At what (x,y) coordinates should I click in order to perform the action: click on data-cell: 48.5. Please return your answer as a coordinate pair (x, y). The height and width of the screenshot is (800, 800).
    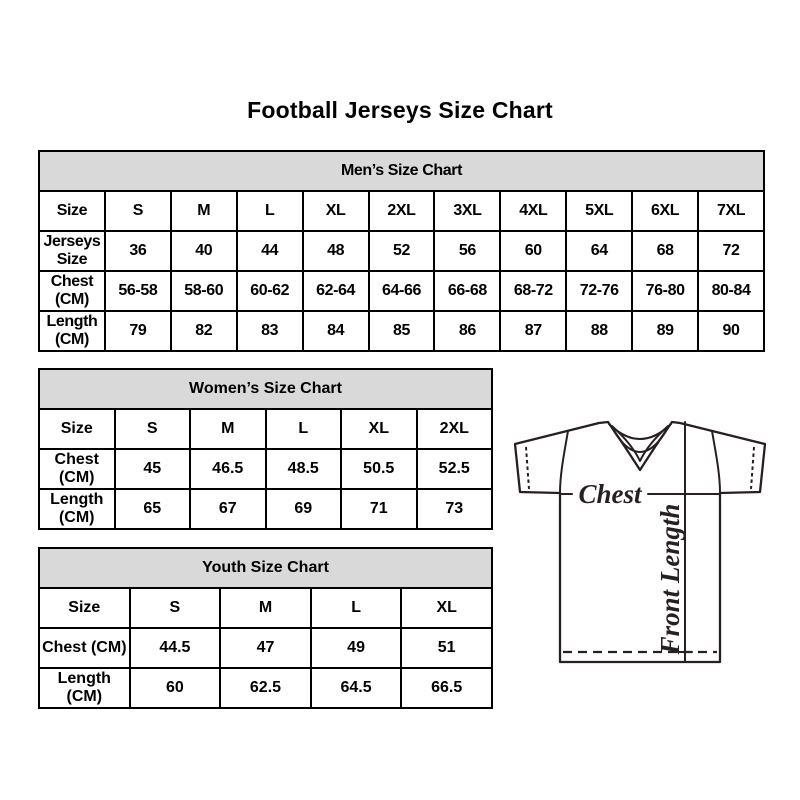
    Looking at the image, I should click on (303, 469).